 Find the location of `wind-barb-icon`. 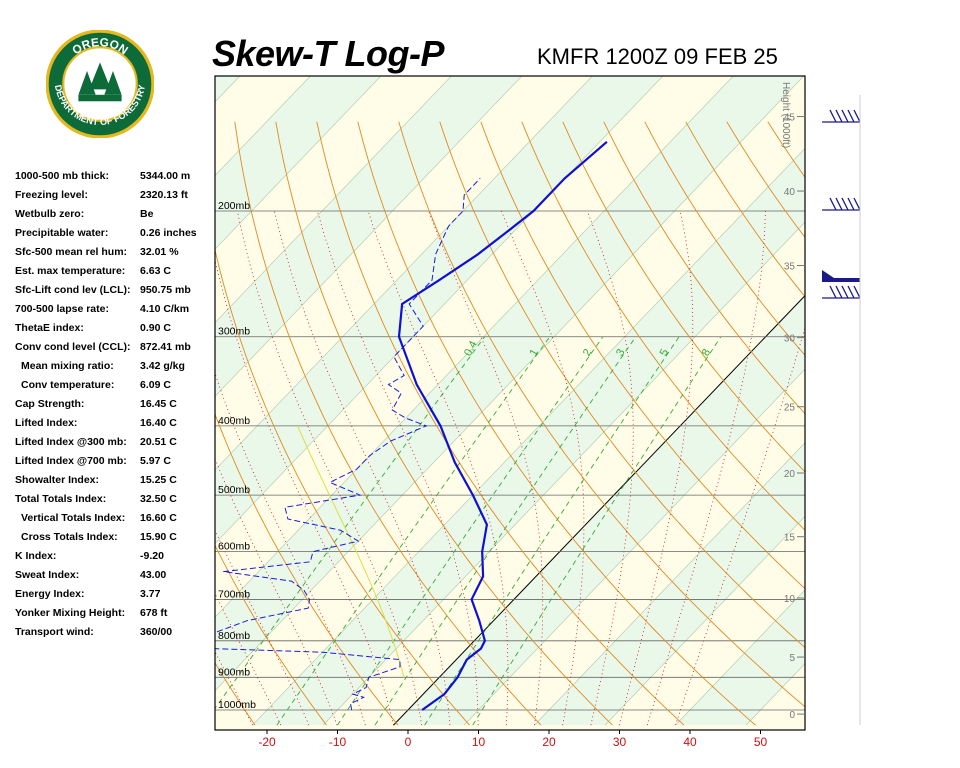

wind-barb-icon is located at coordinates (841, 116).